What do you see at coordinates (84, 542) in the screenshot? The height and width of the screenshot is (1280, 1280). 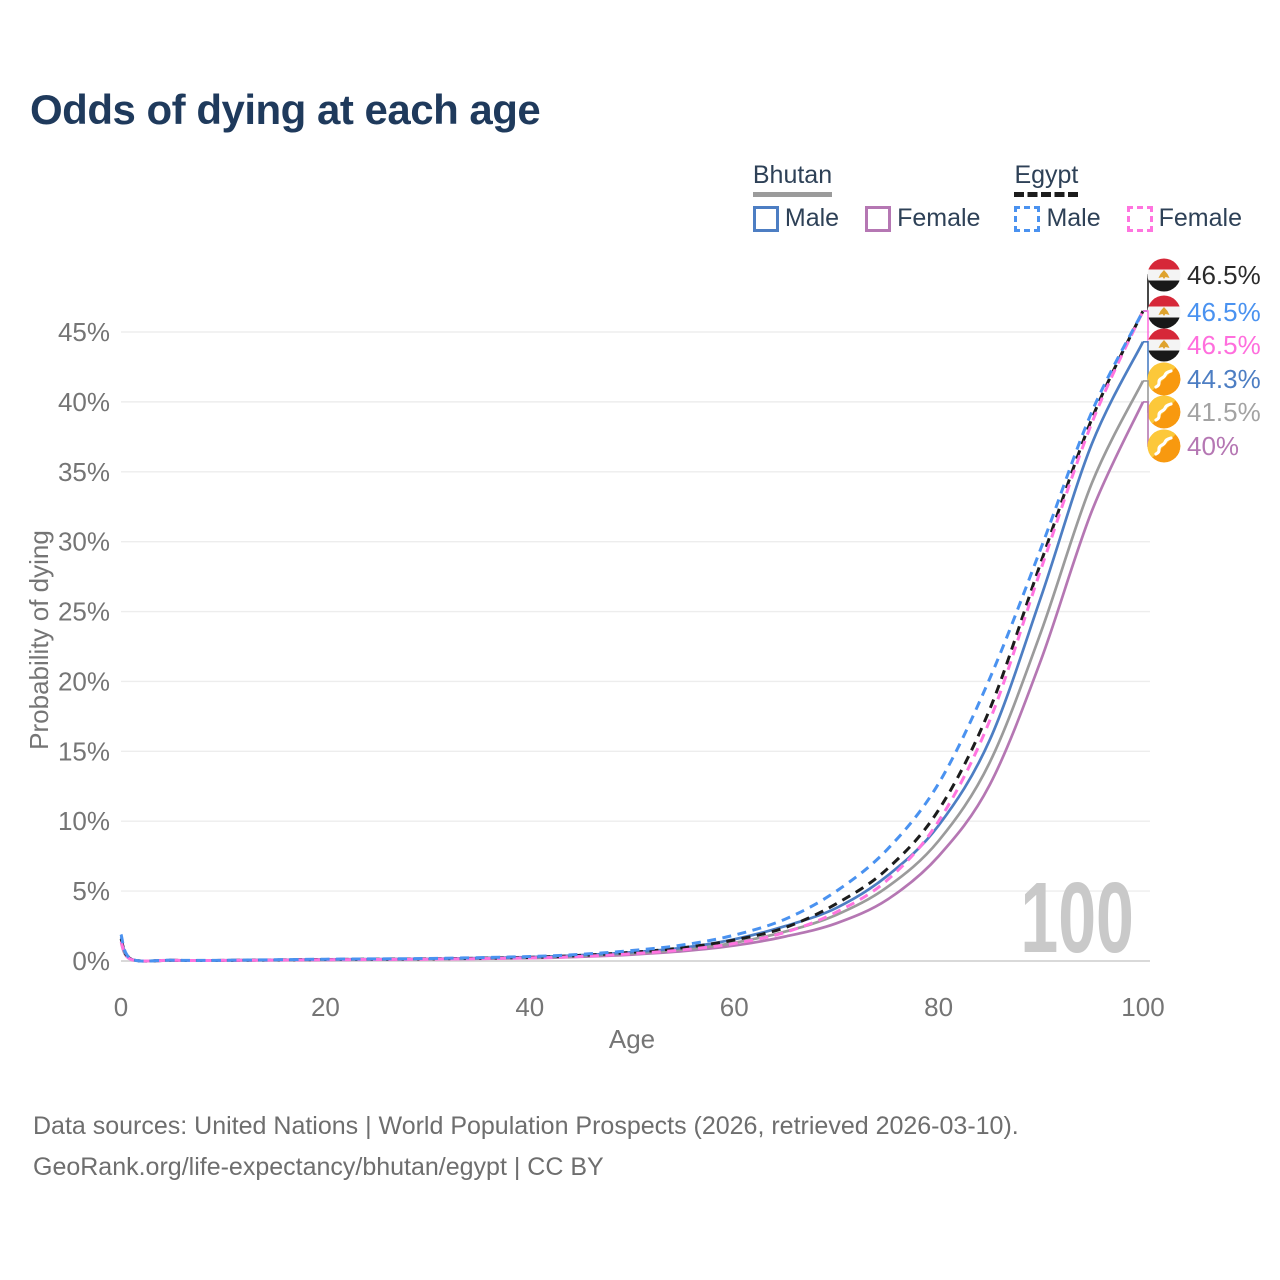 I see `y-tick-label: 30%` at bounding box center [84, 542].